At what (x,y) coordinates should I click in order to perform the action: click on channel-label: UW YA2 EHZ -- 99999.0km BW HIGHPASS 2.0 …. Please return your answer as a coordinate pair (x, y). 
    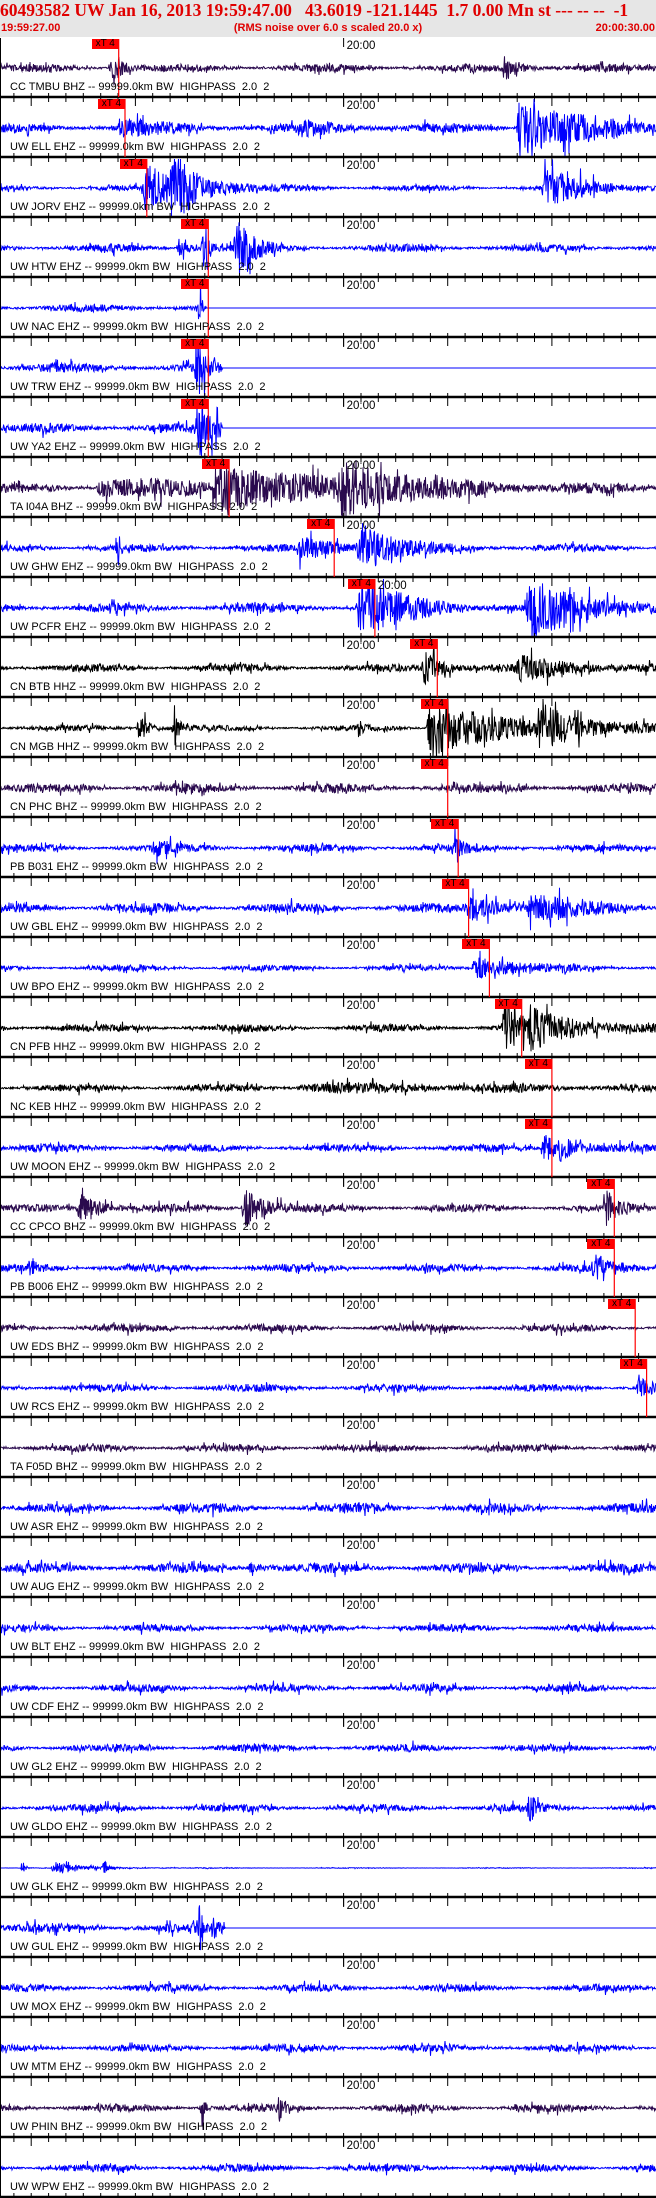
    Looking at the image, I should click on (135, 447).